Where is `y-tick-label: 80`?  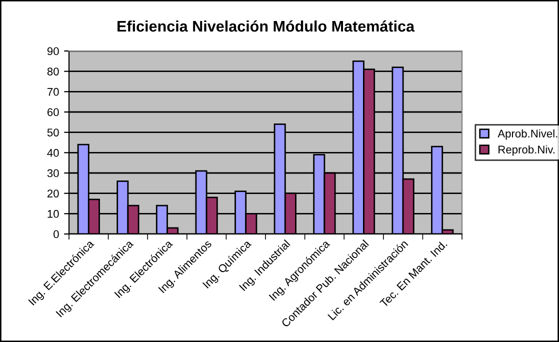 y-tick-label: 80 is located at coordinates (53, 72).